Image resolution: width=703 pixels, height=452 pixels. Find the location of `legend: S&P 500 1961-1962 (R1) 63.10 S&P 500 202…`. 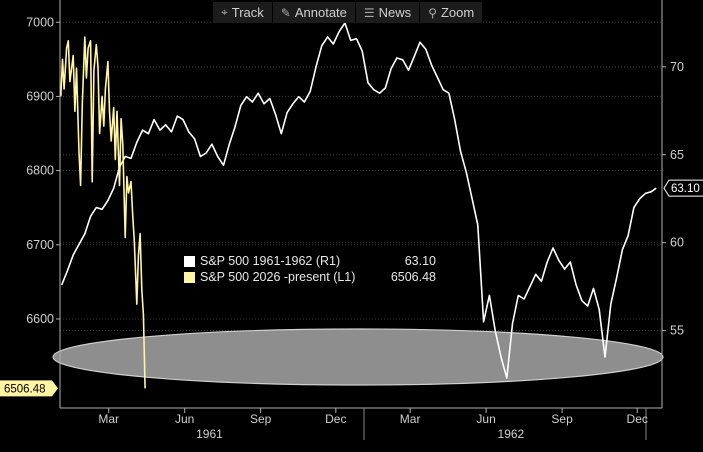

legend: S&P 500 1961-1962 (R1) 63.10 S&P 500 202… is located at coordinates (310, 269).